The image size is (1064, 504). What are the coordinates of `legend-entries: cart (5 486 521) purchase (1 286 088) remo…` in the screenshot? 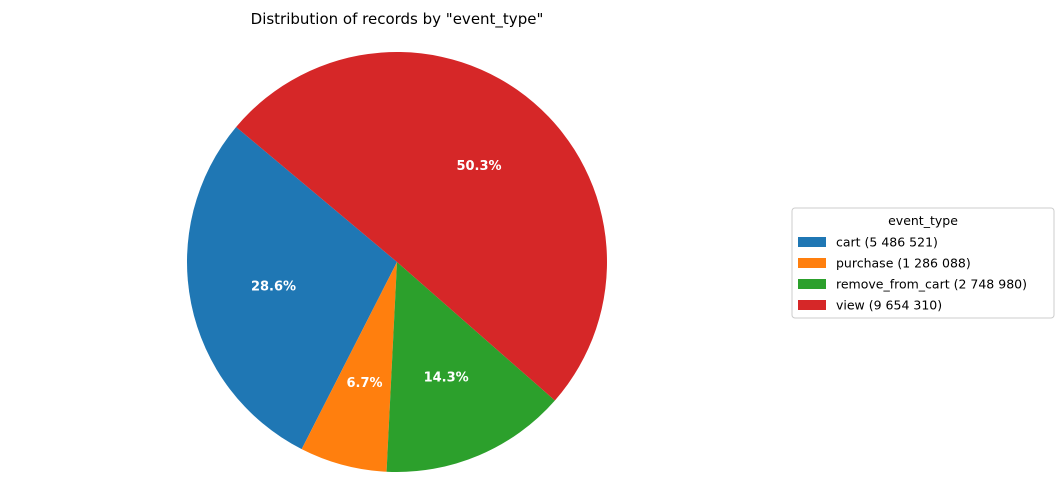 It's located at (912, 274).